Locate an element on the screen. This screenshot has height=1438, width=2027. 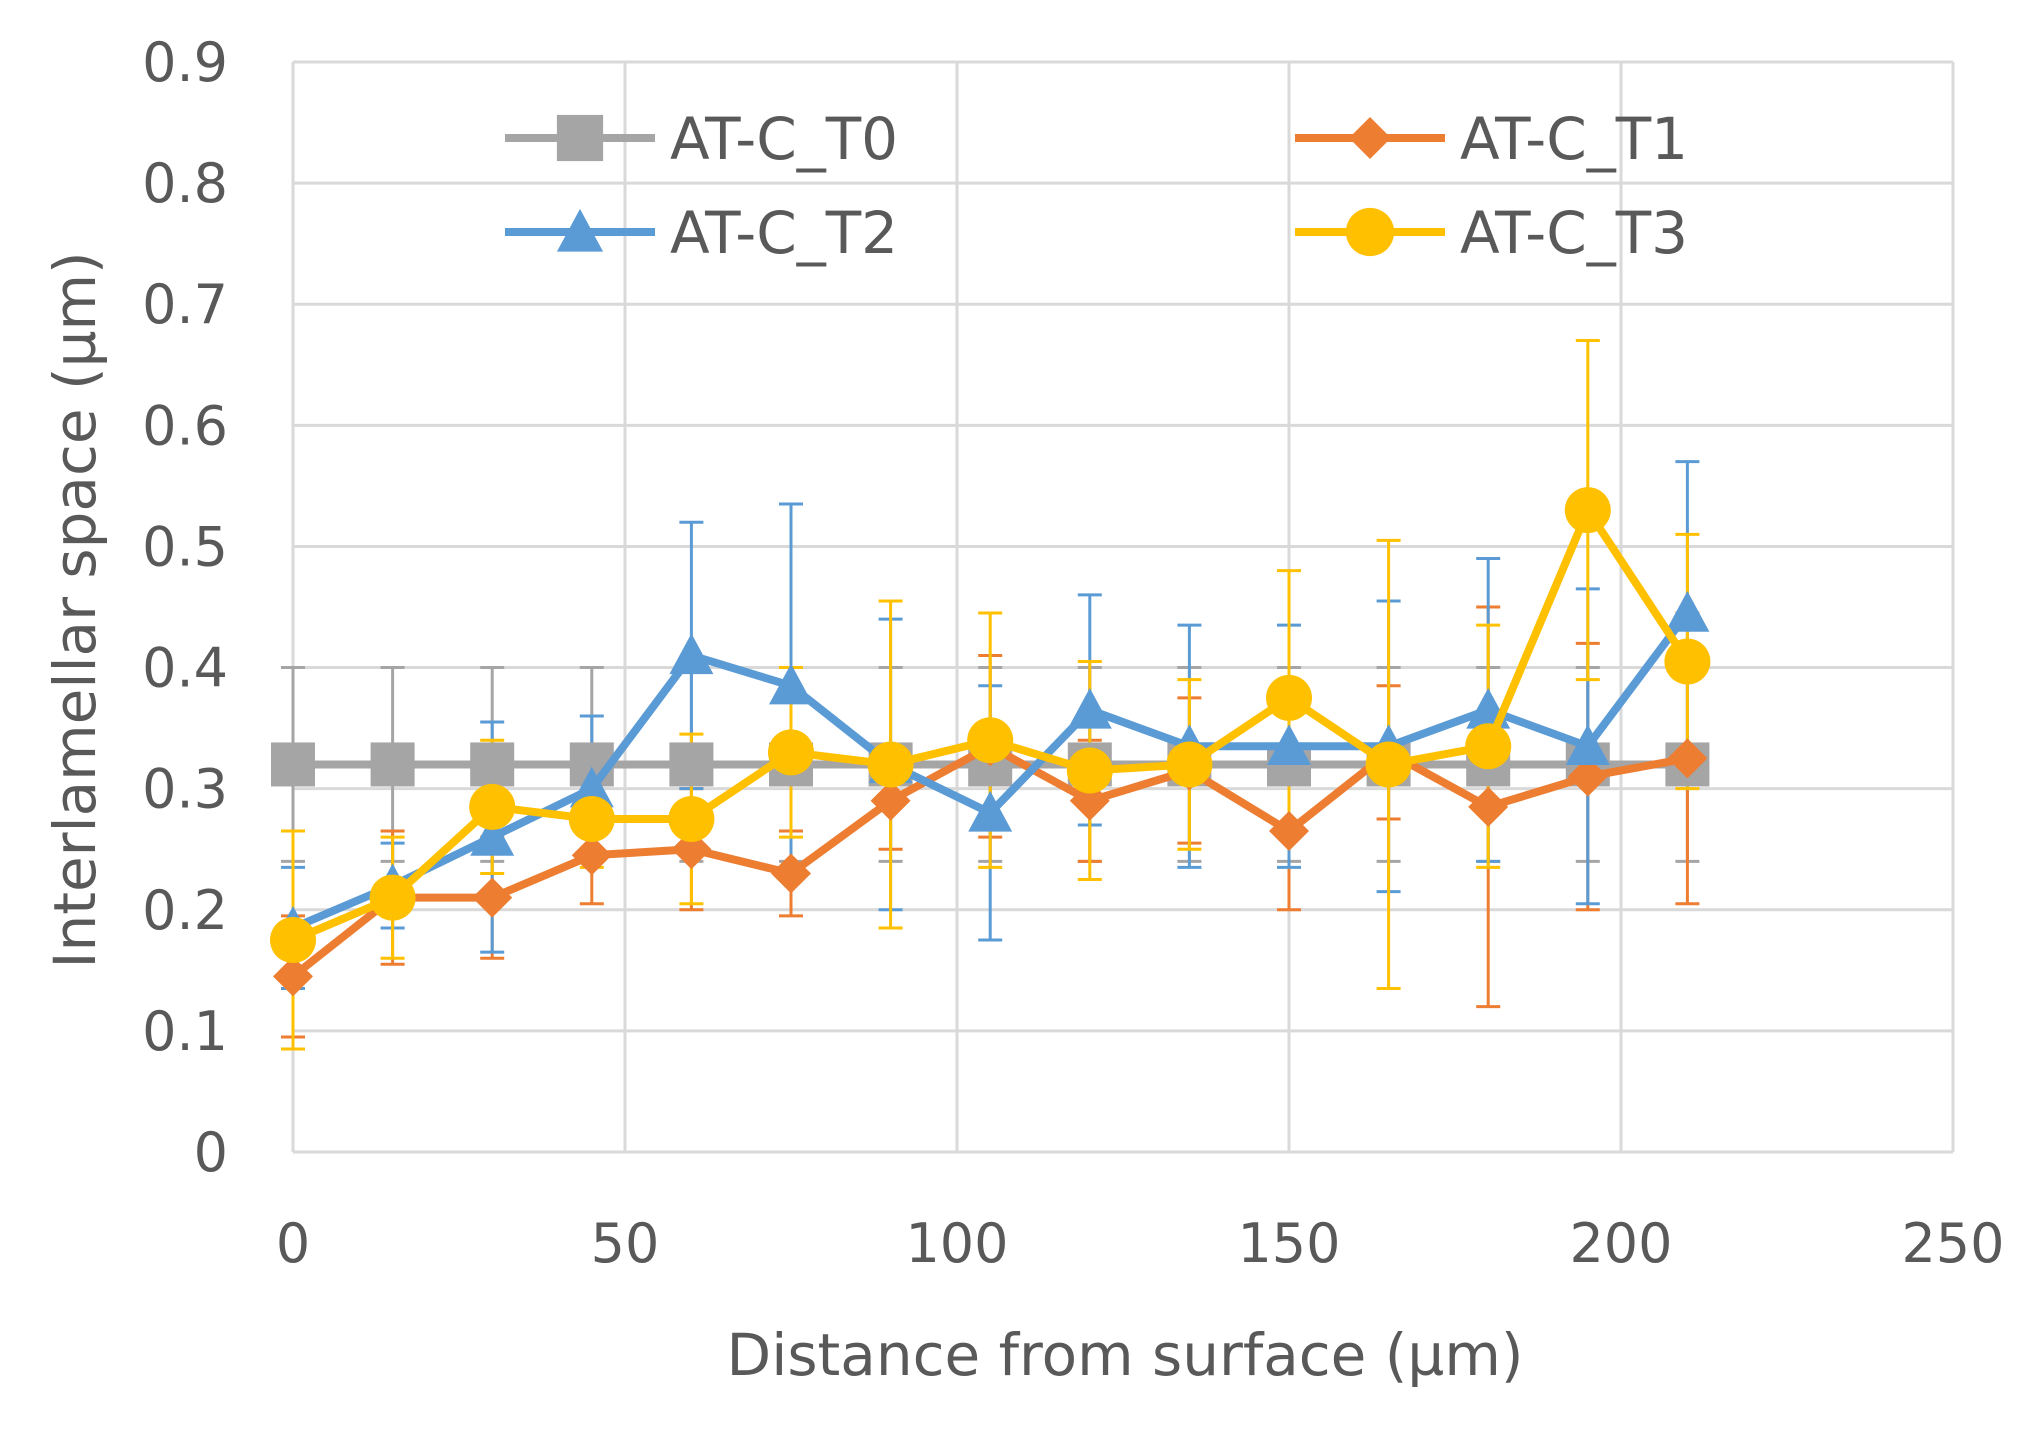
x-tick-label: 250 is located at coordinates (1952, 1243).